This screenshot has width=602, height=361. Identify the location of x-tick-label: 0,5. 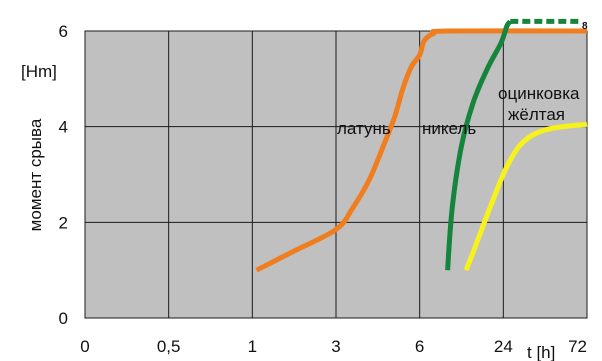
(169, 346).